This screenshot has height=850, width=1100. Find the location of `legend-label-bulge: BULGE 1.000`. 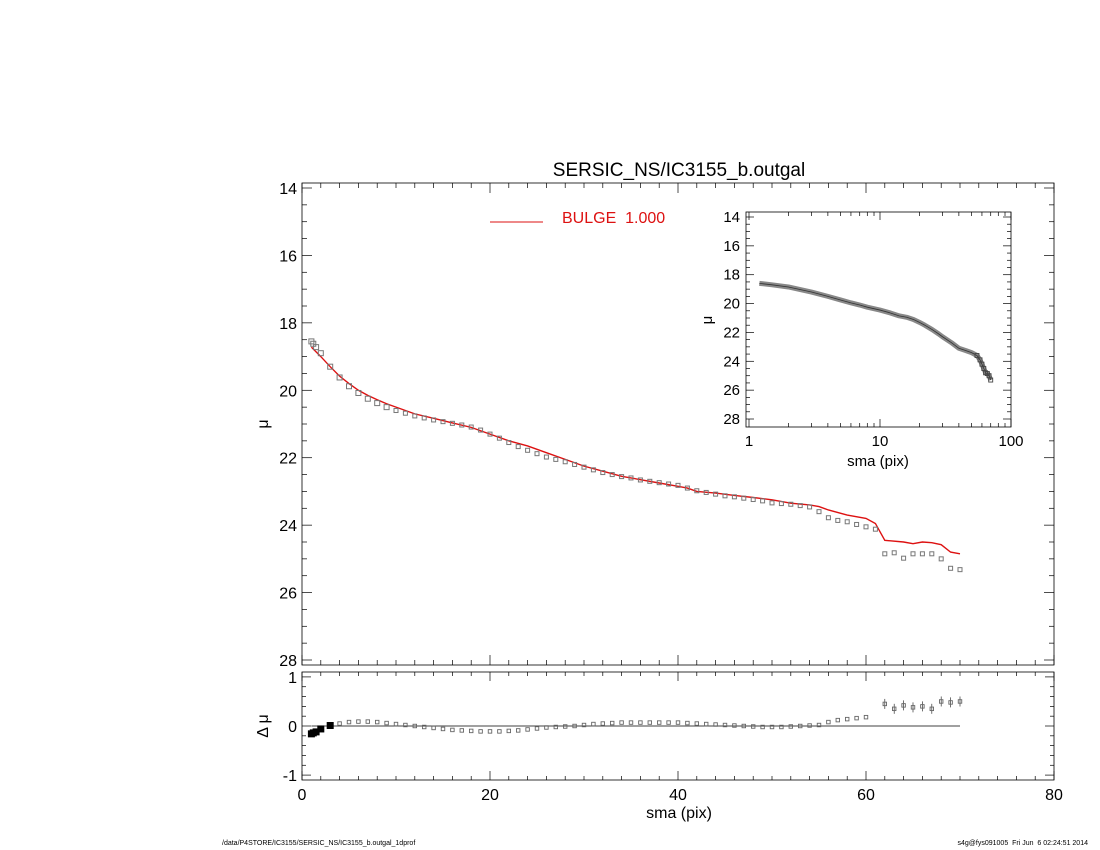

legend-label-bulge: BULGE 1.000 is located at coordinates (613, 218).